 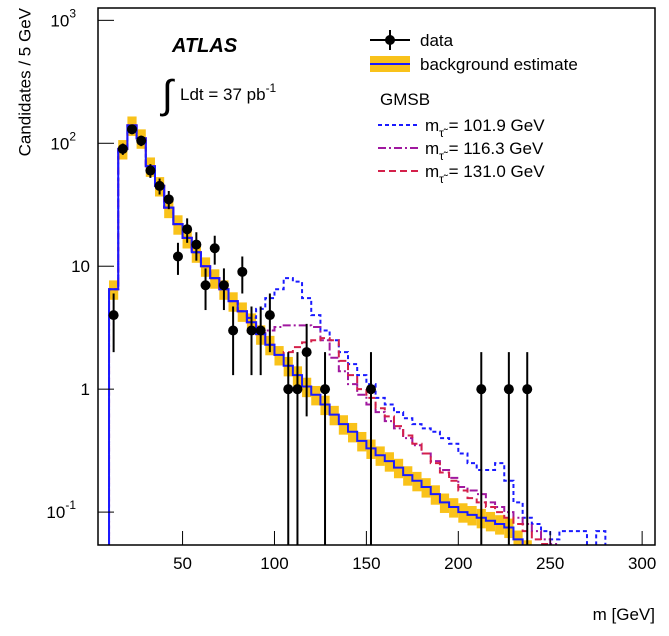 I want to click on legend-data-point, so click(x=390, y=40).